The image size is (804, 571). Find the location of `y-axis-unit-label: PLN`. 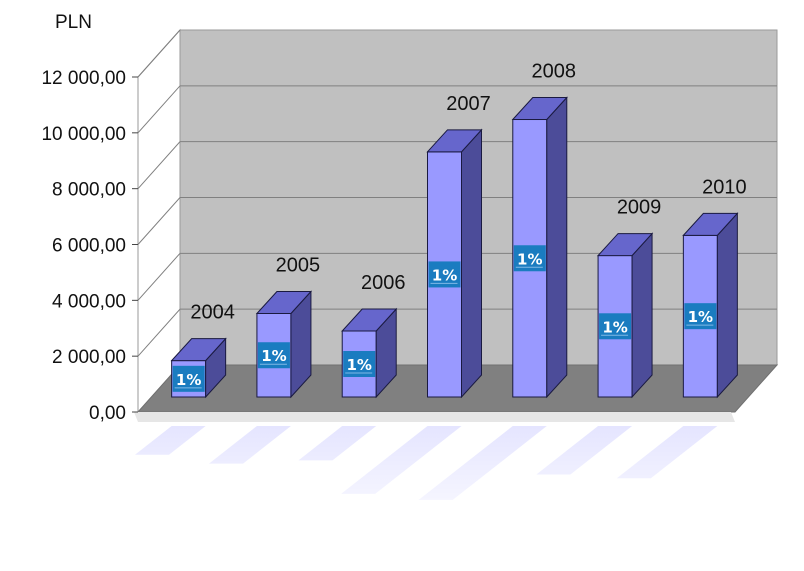

y-axis-unit-label: PLN is located at coordinates (73, 22).